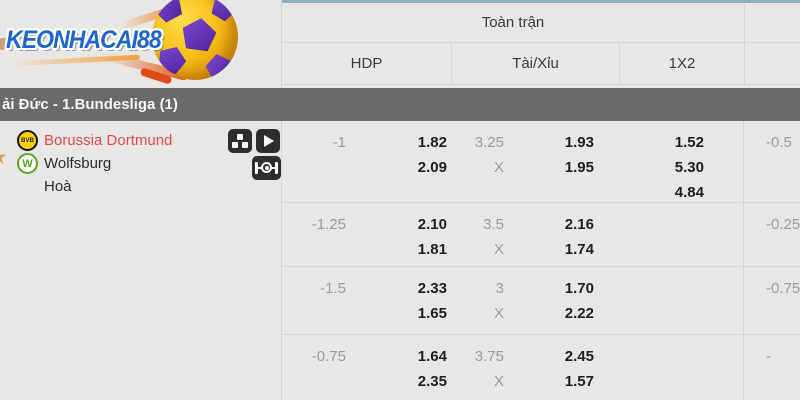 The width and height of the screenshot is (800, 400). I want to click on ou-odds: 1.70 2.22, so click(553, 301).